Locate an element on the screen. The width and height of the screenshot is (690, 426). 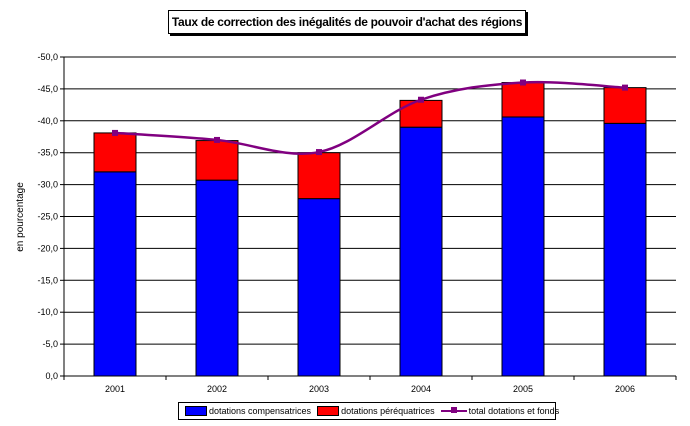
y-axis-label: en pourcentage is located at coordinates (20, 217).